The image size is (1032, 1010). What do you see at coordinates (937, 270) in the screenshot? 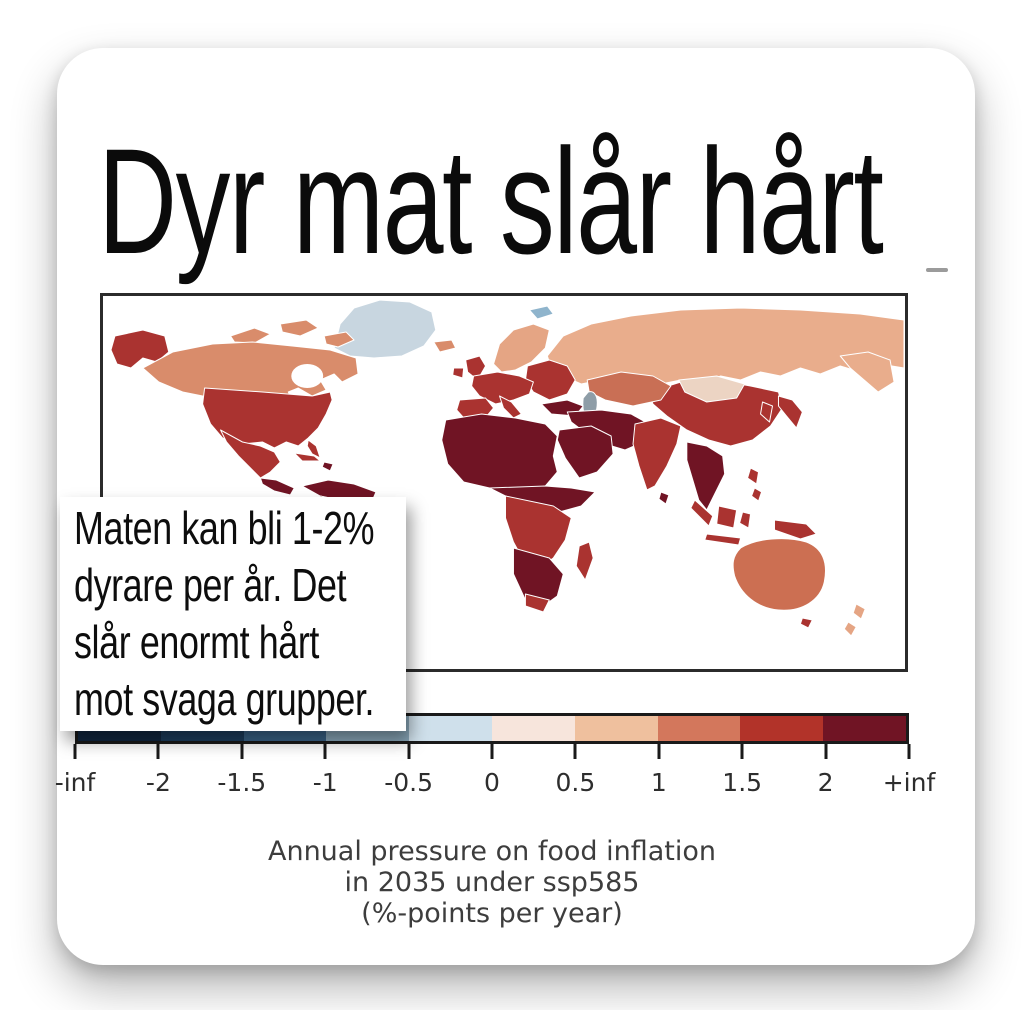
I see `crop-artifact-dash` at bounding box center [937, 270].